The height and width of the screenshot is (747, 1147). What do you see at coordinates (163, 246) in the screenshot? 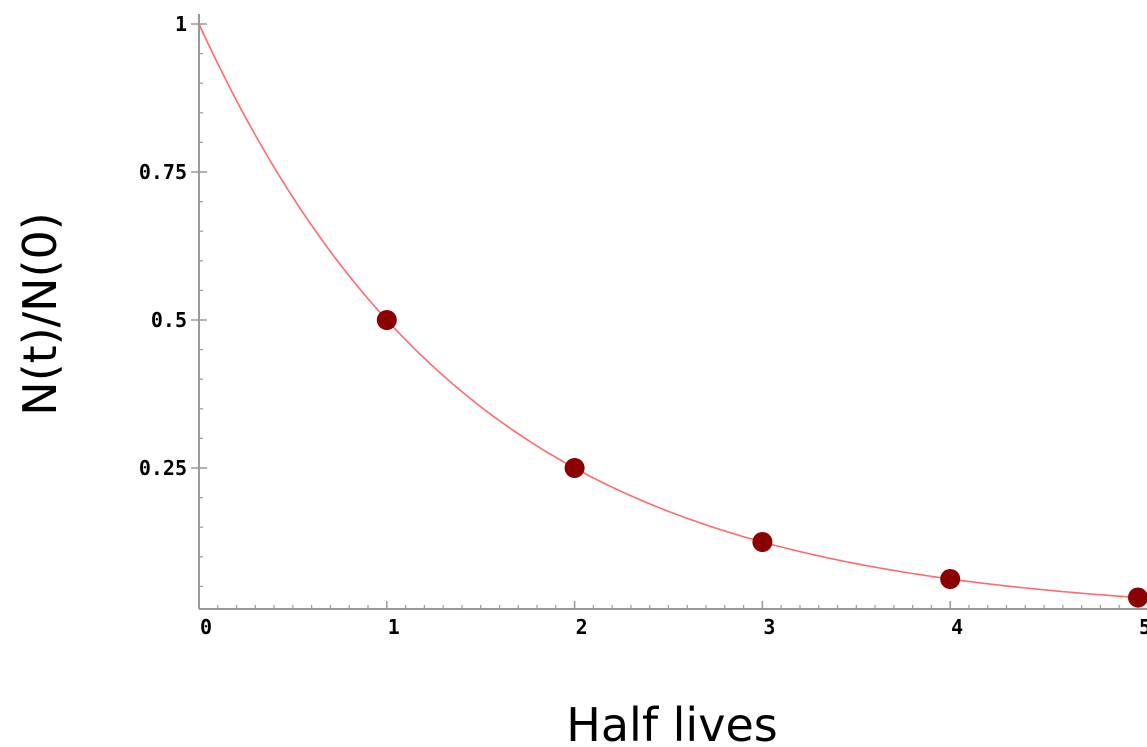
I see `y-tick-labels: 0.25 0.5 0.75 1` at bounding box center [163, 246].